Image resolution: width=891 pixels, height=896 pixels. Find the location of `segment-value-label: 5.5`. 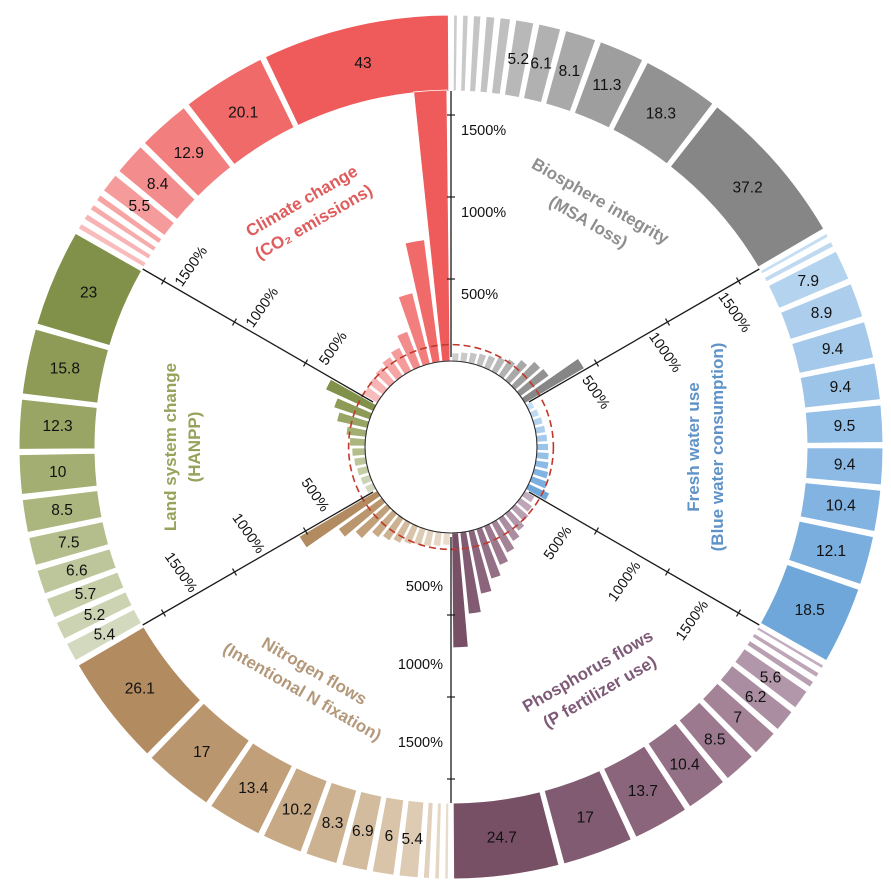

segment-value-label: 5.5 is located at coordinates (140, 206).